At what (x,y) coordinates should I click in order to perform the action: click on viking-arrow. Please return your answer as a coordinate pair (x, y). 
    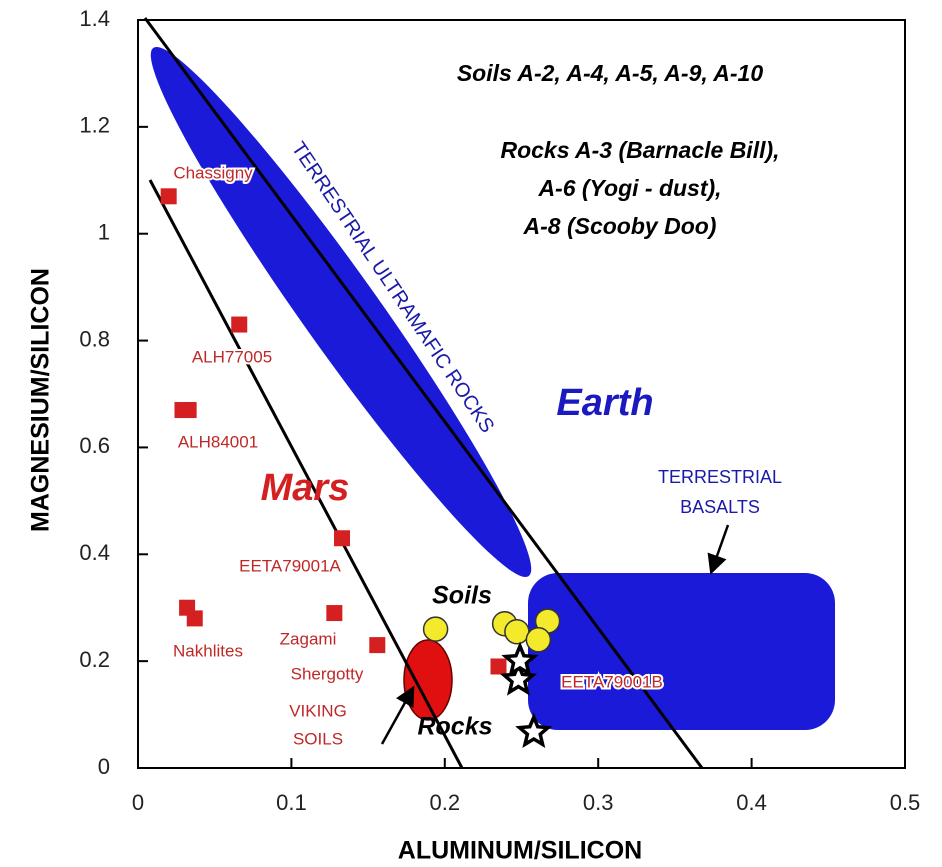
    Looking at the image, I should click on (397, 715).